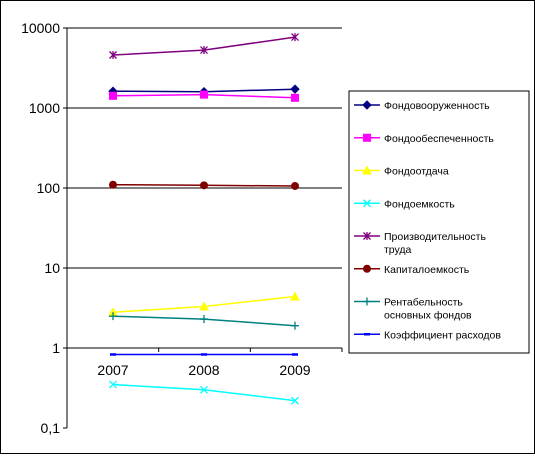  I want to click on y-tick-label: 10, so click(52, 268).